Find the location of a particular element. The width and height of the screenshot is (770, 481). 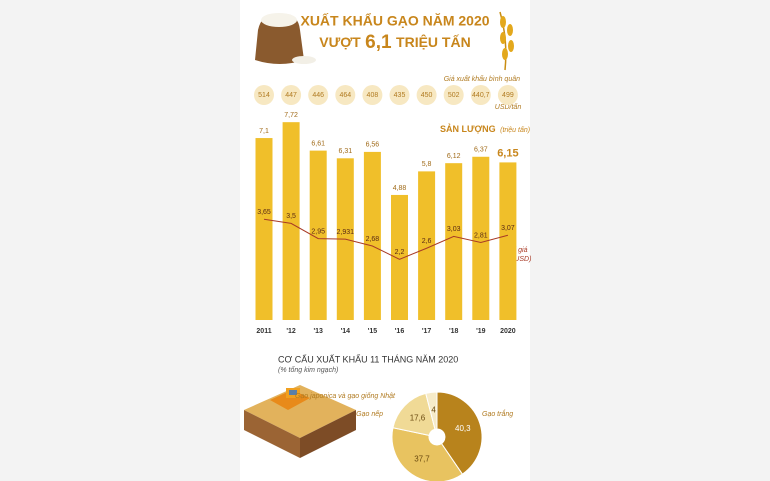

pie-category-label: Gạo japonica và gạo giống Nhật is located at coordinates (345, 396).